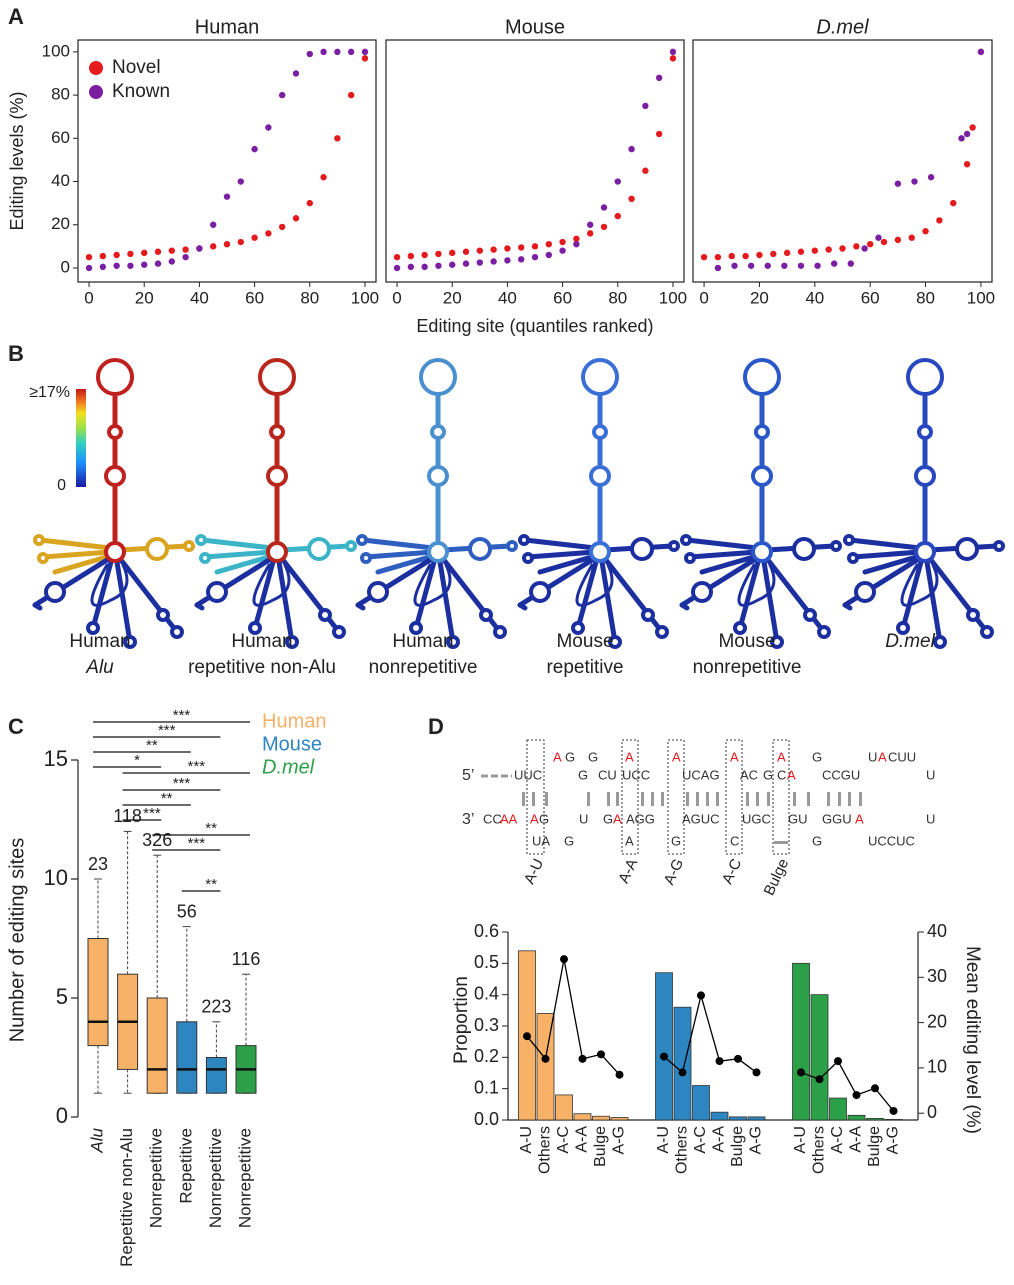 This screenshot has height=1285, width=1014. I want to click on y-tick-label: 0.0, so click(486, 1119).